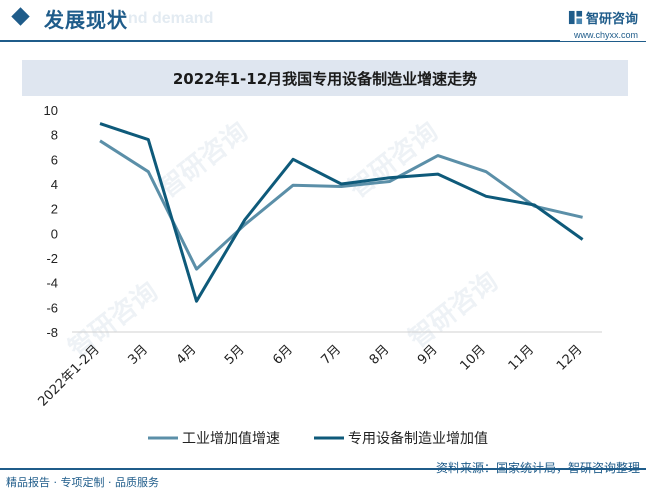 Image resolution: width=646 pixels, height=496 pixels. I want to click on x-tick-label: 4月, so click(187, 355).